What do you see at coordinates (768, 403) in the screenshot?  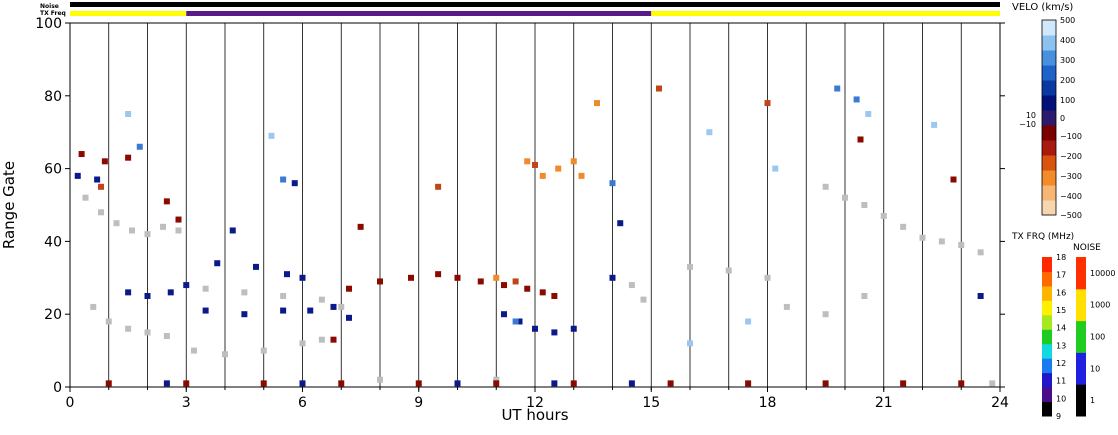 I see `x-tick-label: 18` at bounding box center [768, 403].